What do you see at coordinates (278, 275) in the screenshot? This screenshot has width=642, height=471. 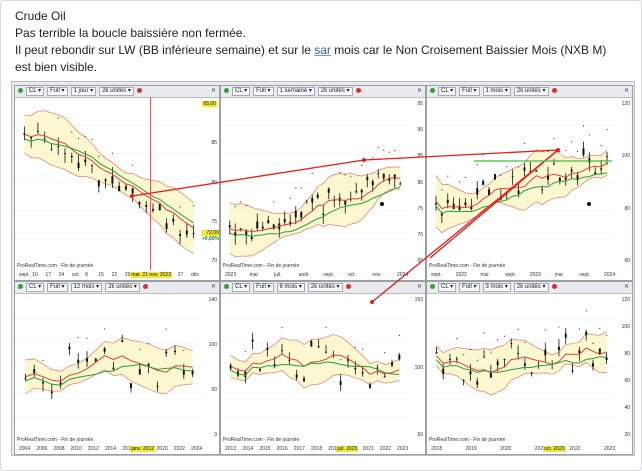 I see `x-tick-label: juil.` at bounding box center [278, 275].